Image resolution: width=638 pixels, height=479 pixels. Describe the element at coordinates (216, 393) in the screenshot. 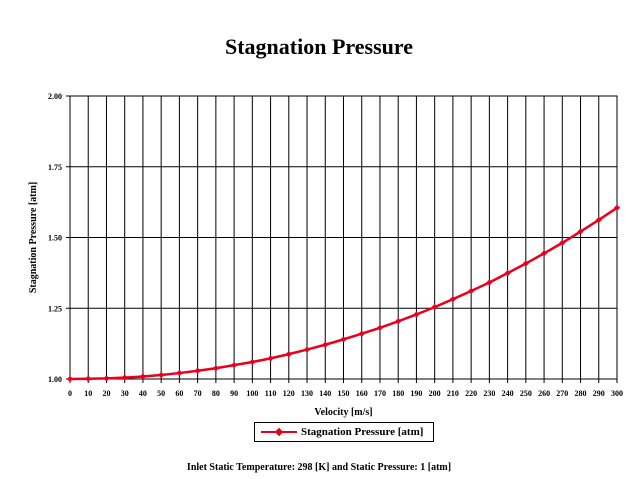

I see `x-tick-label: 80` at that location.